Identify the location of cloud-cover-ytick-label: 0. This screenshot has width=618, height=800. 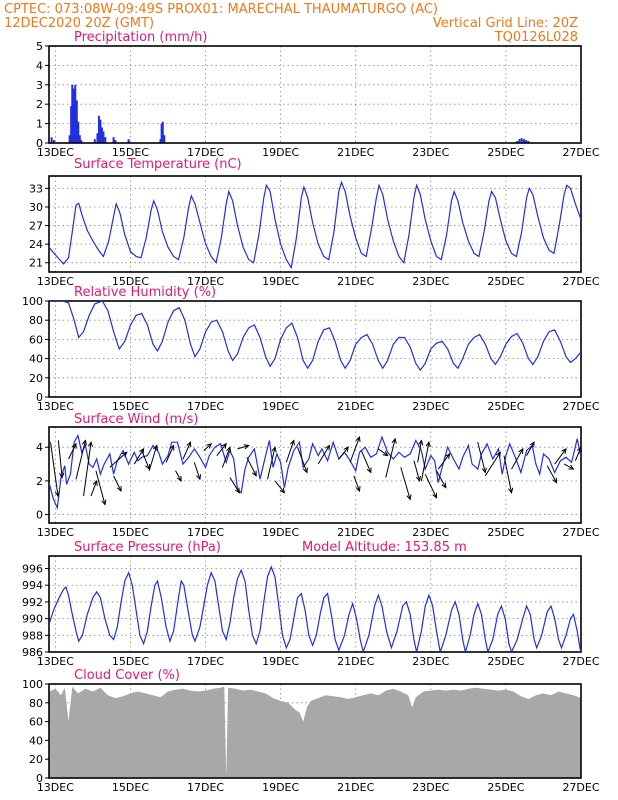
(39, 778).